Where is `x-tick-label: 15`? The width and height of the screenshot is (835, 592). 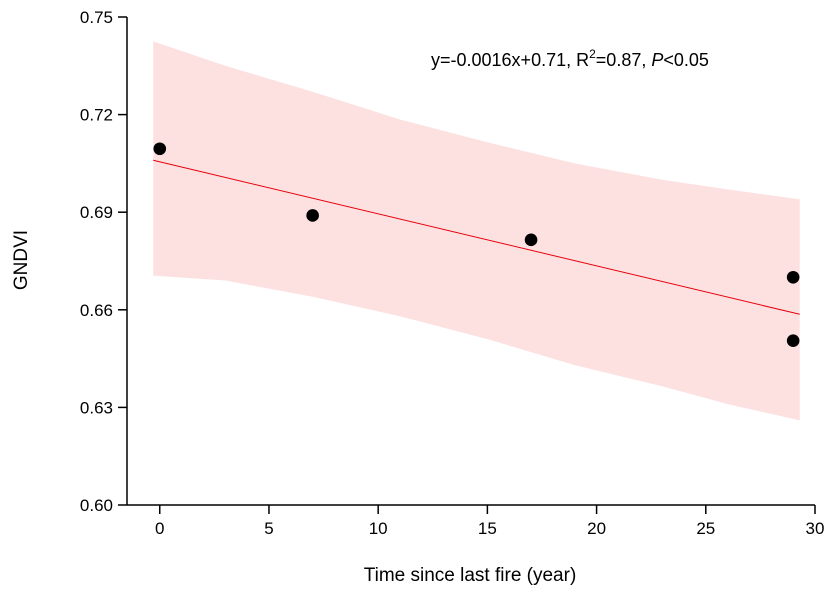
x-tick-label: 15 is located at coordinates (487, 528).